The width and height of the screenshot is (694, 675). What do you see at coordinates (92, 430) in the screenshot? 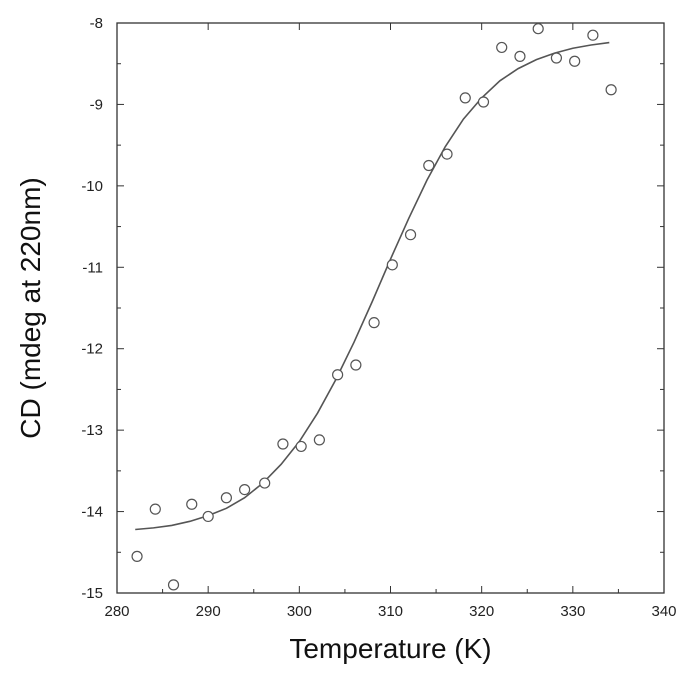
I see `y-tick-label: -13` at bounding box center [92, 430].